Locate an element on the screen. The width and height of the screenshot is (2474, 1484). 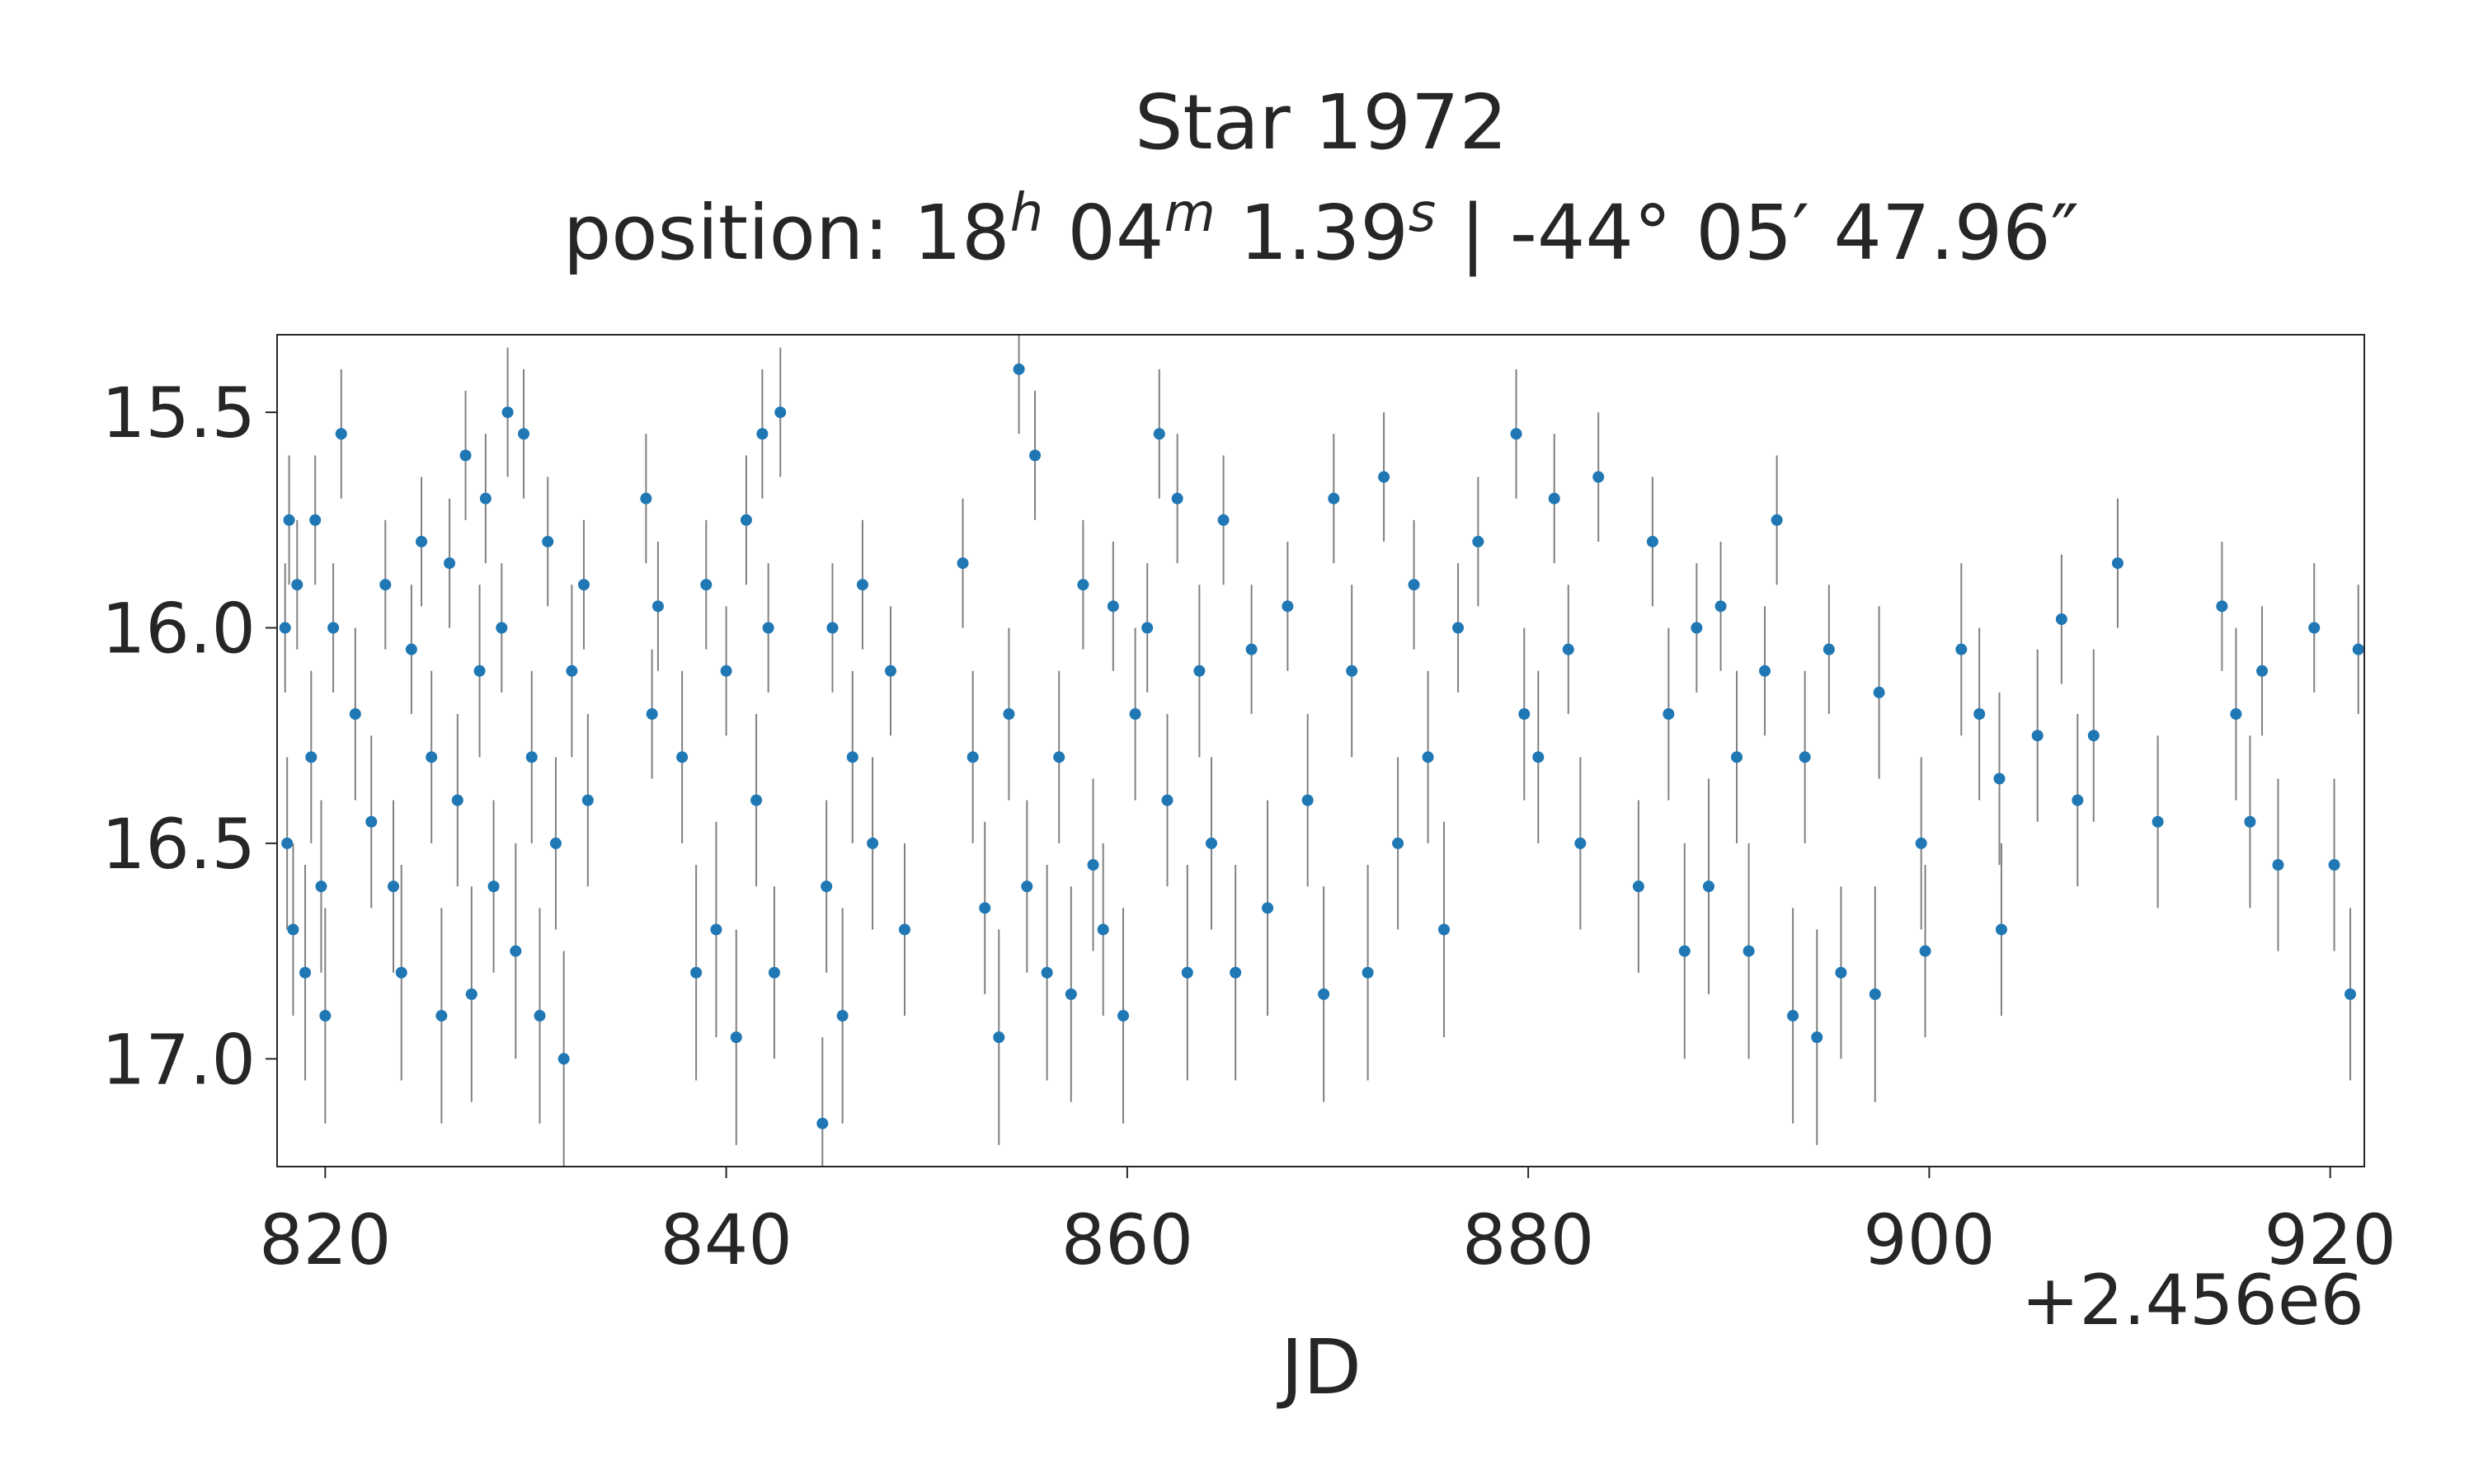
x-axis-label: JD is located at coordinates (1319, 1367).